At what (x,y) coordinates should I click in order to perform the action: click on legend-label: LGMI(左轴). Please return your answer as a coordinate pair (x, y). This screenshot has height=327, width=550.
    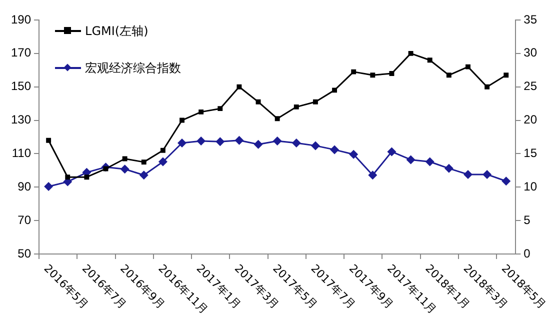
    Looking at the image, I should click on (116, 31).